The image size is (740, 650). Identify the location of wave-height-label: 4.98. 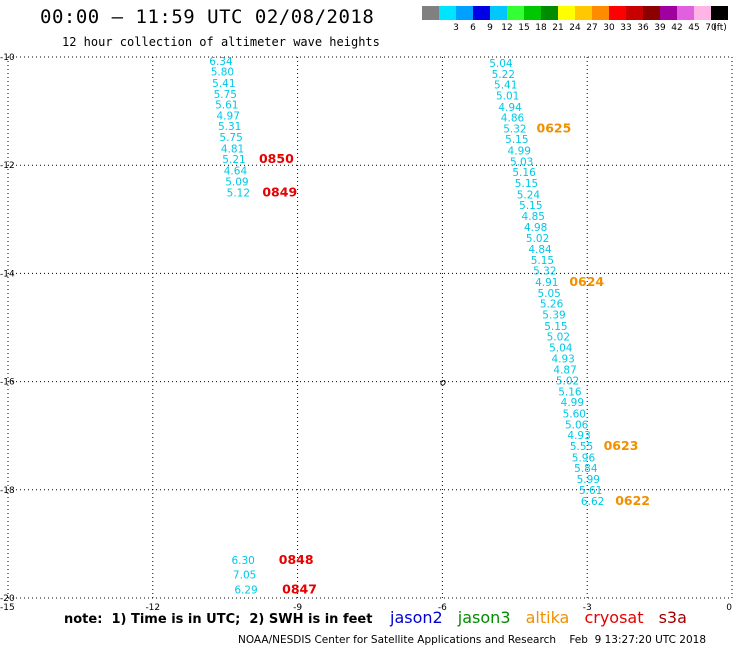
(535, 228).